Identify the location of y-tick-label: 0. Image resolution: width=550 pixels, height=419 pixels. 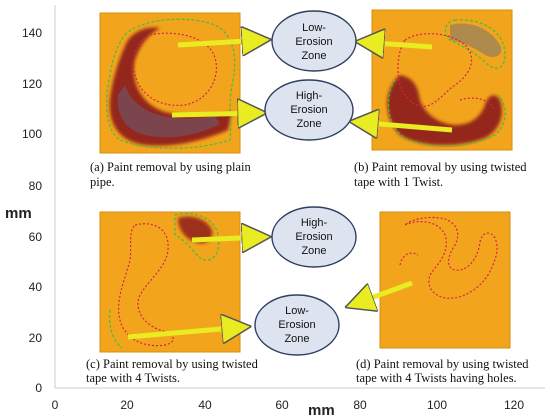
(38, 388).